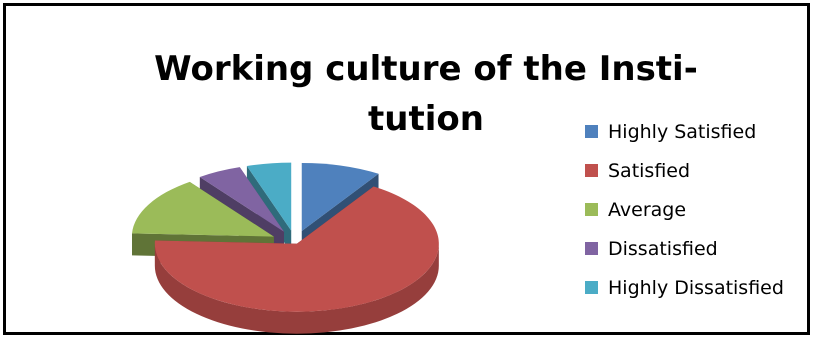 Image resolution: width=817 pixels, height=341 pixels. I want to click on legend-label-highly-dissatisfied: Highly Dissatisfied, so click(696, 287).